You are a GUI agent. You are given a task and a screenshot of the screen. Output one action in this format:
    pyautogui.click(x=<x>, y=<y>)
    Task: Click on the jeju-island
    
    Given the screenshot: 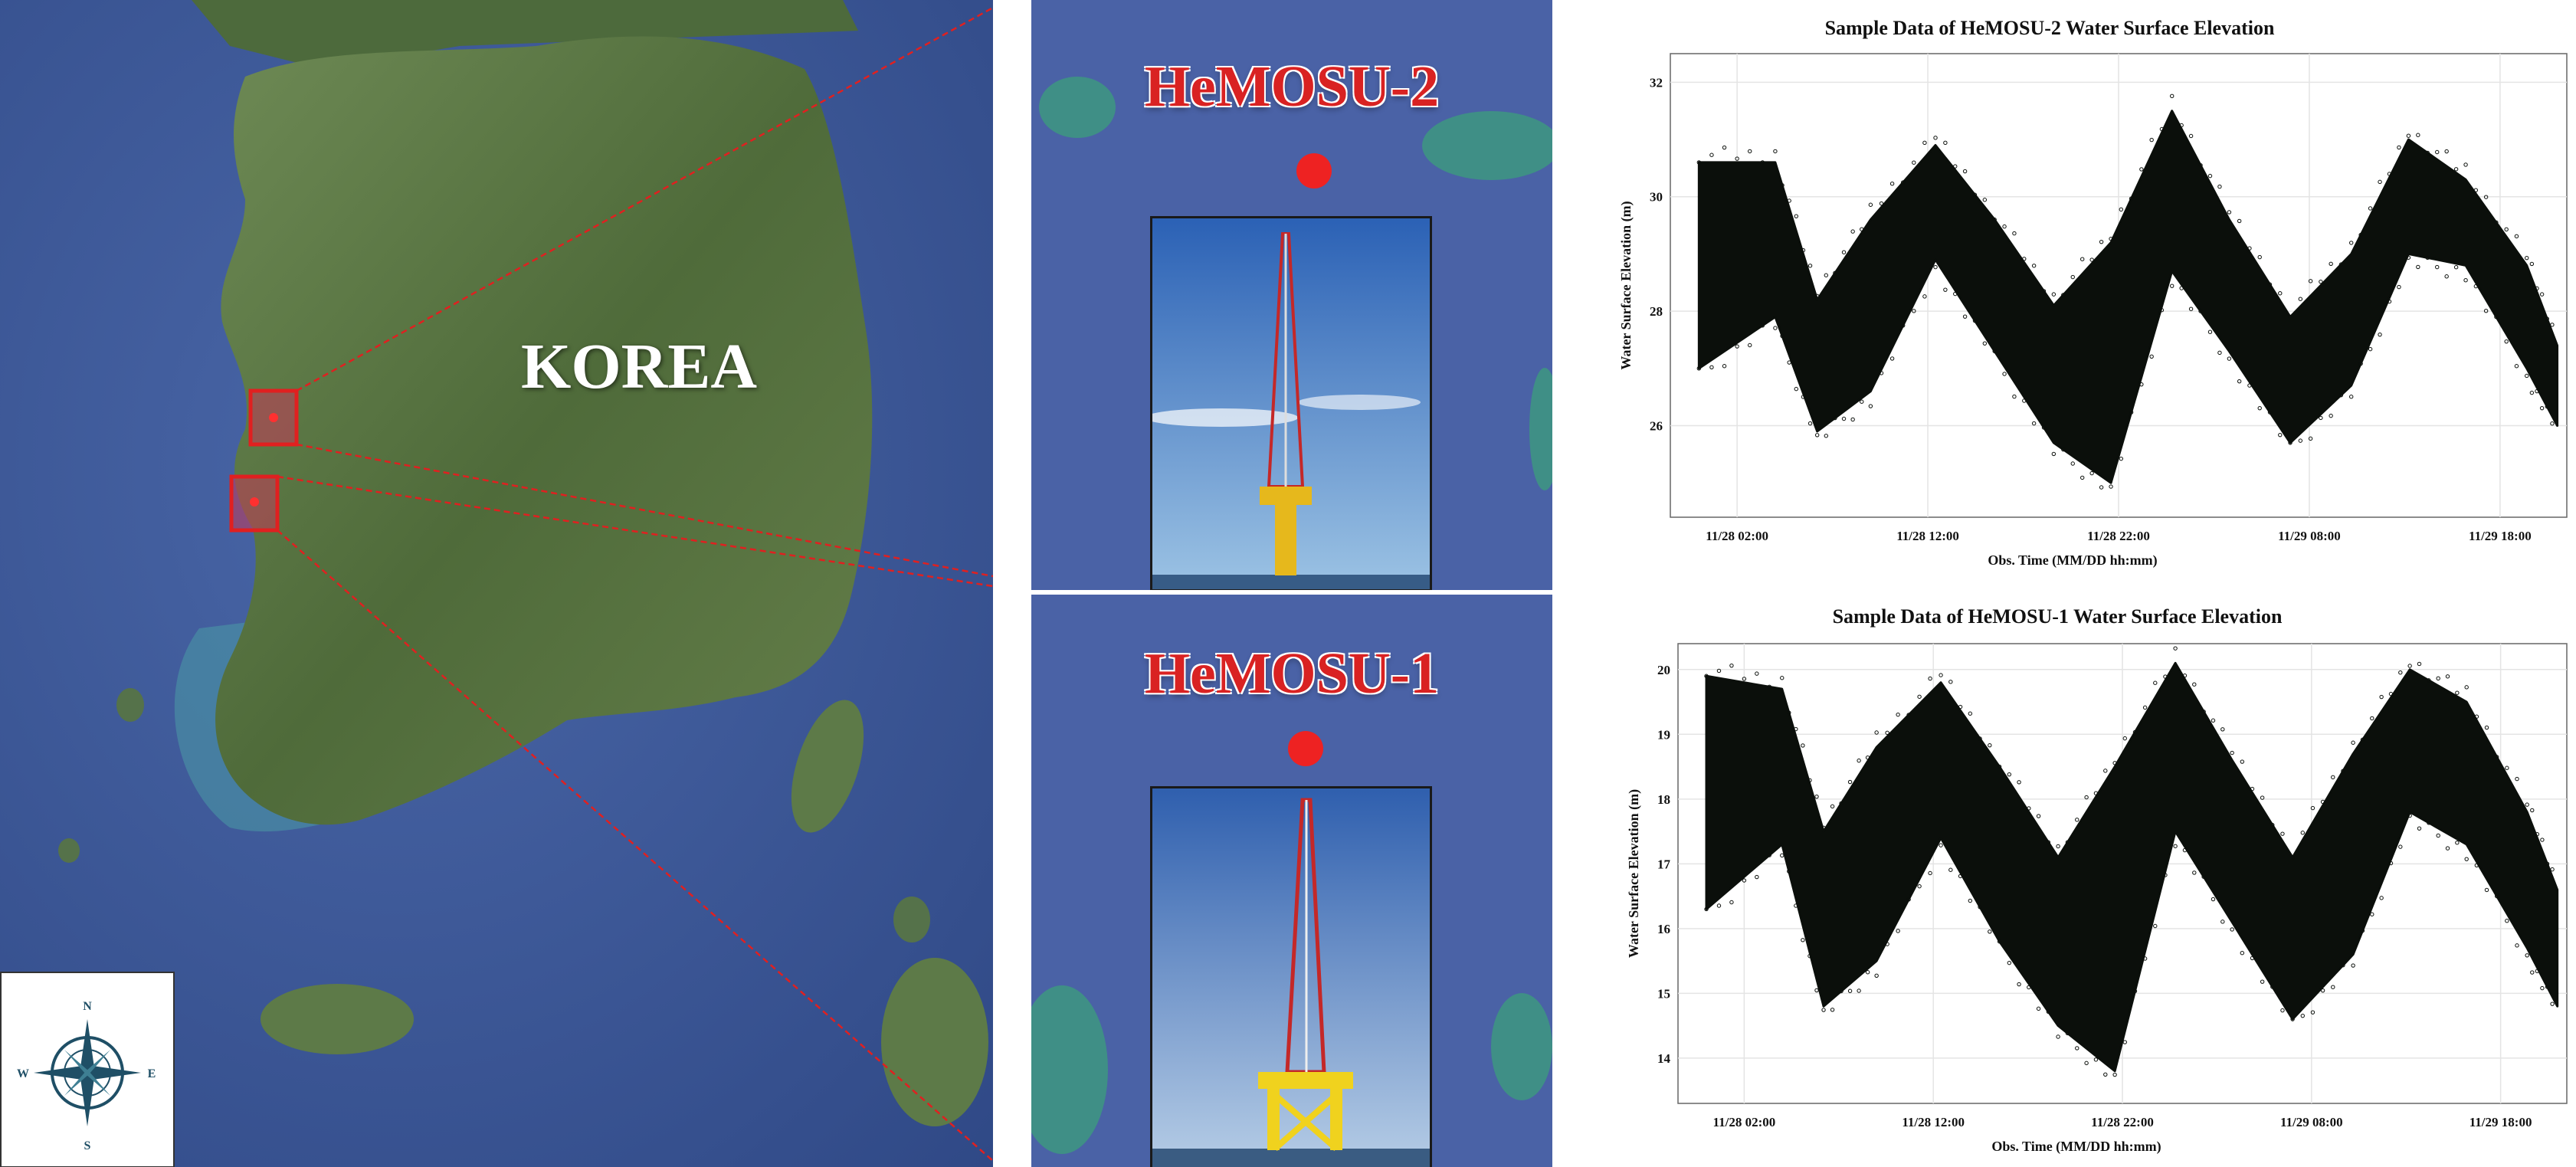 What is the action you would take?
    pyautogui.click(x=338, y=1019)
    